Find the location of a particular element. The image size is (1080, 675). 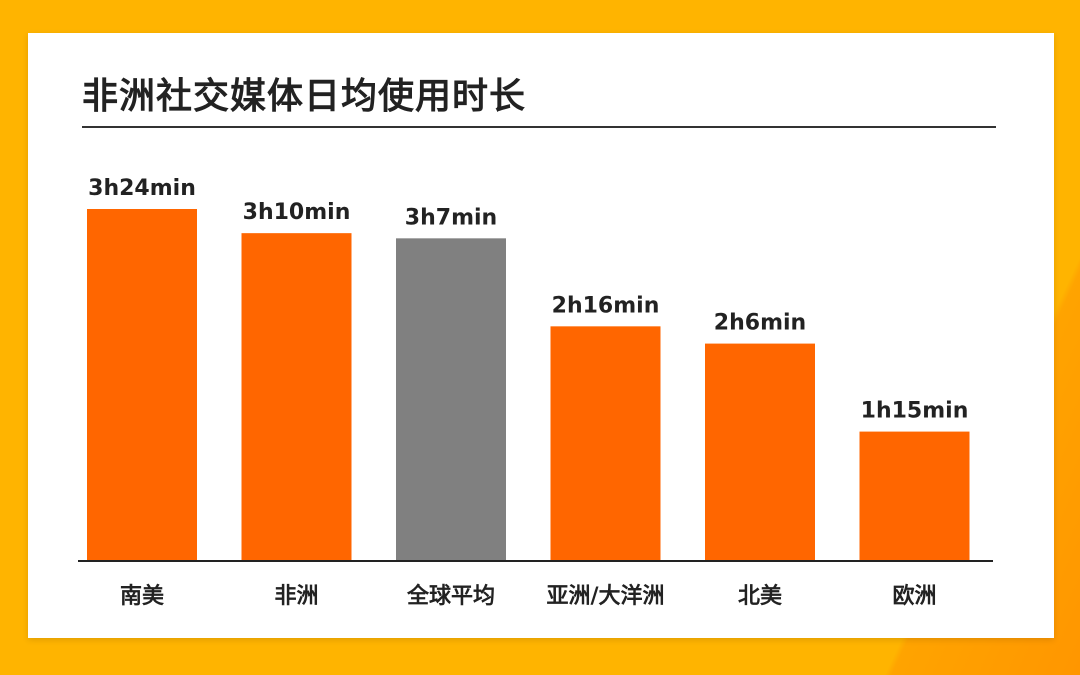

category-label-1: 非洲 is located at coordinates (296, 596).